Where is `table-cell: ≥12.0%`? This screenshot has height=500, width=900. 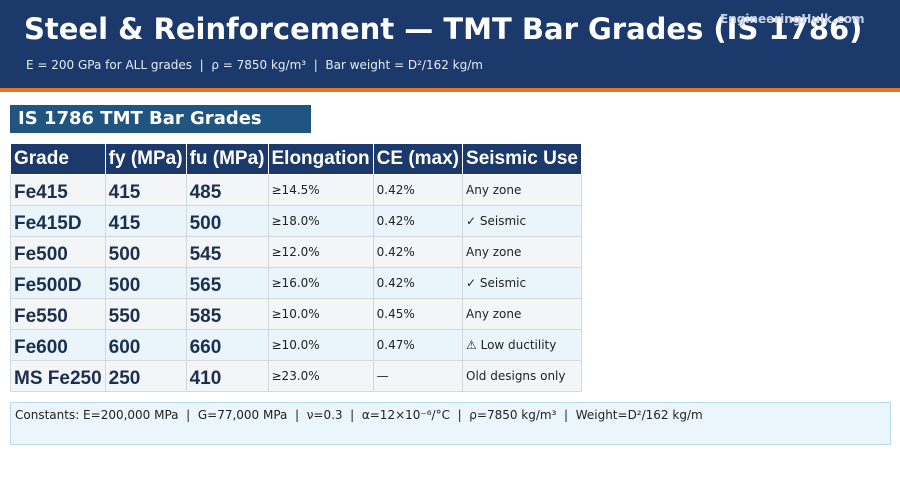
table-cell: ≥12.0% is located at coordinates (320, 252).